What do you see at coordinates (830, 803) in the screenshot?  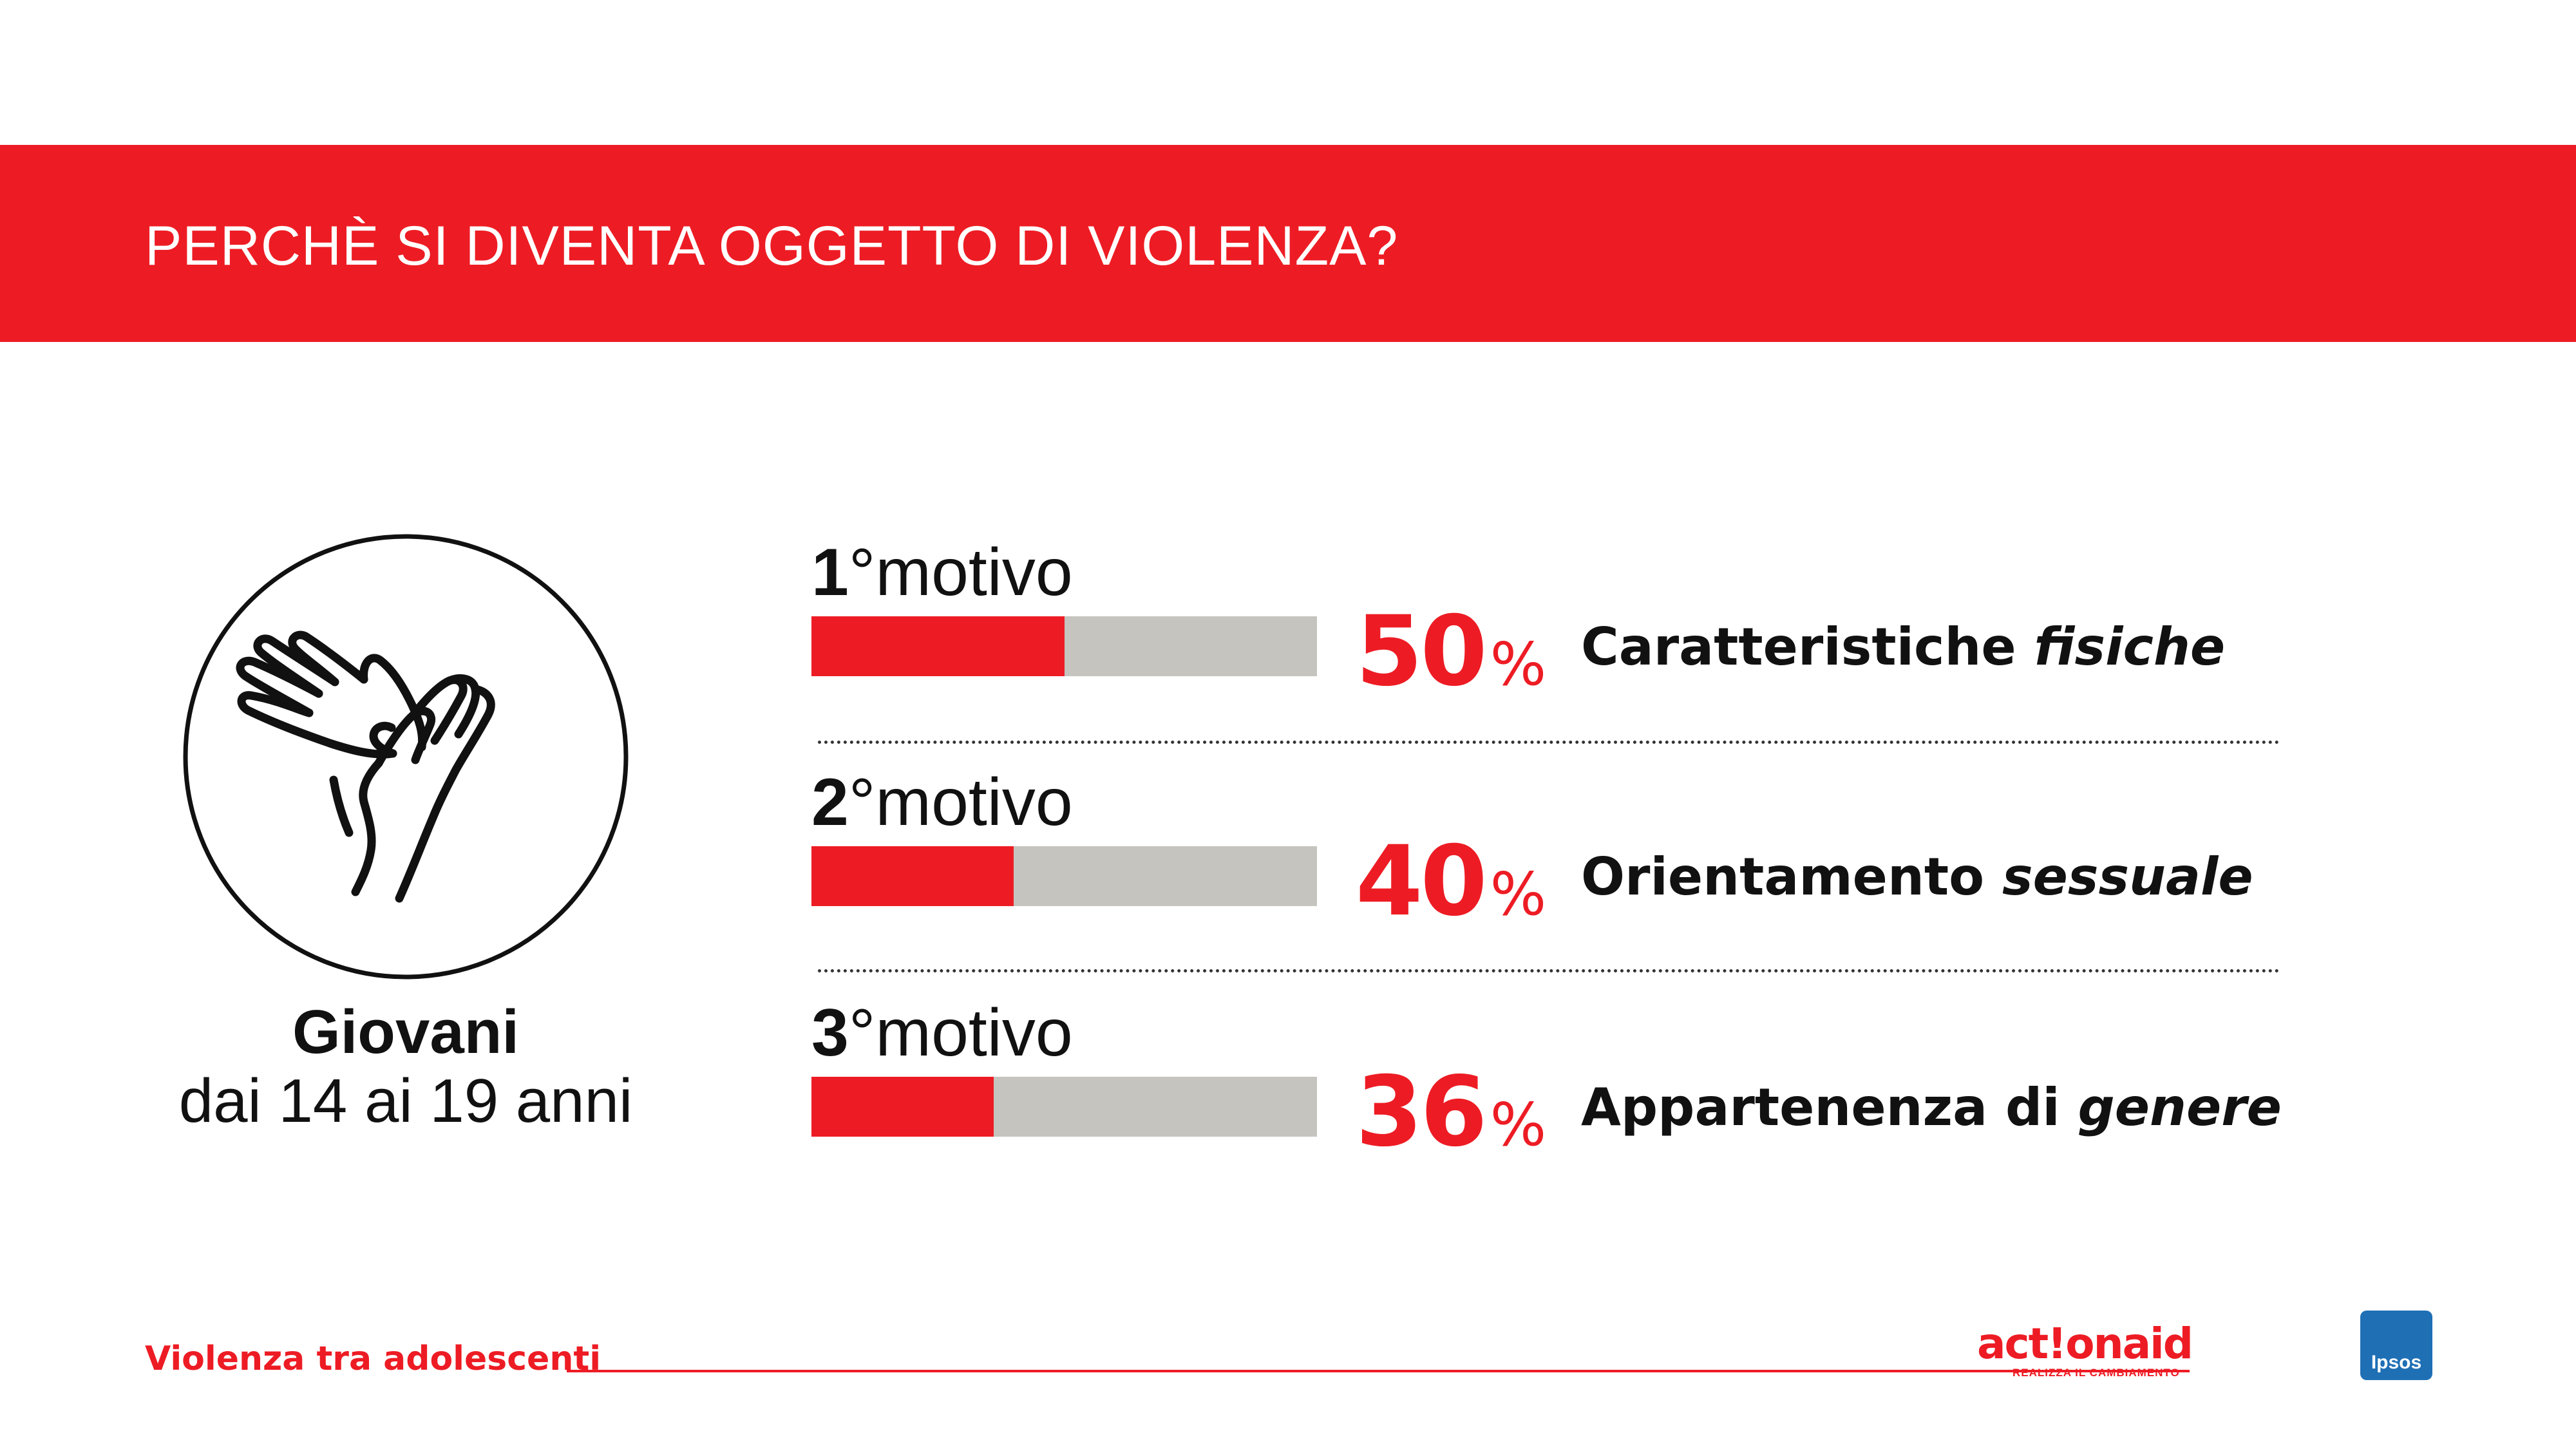 I see `rank-number: 2` at bounding box center [830, 803].